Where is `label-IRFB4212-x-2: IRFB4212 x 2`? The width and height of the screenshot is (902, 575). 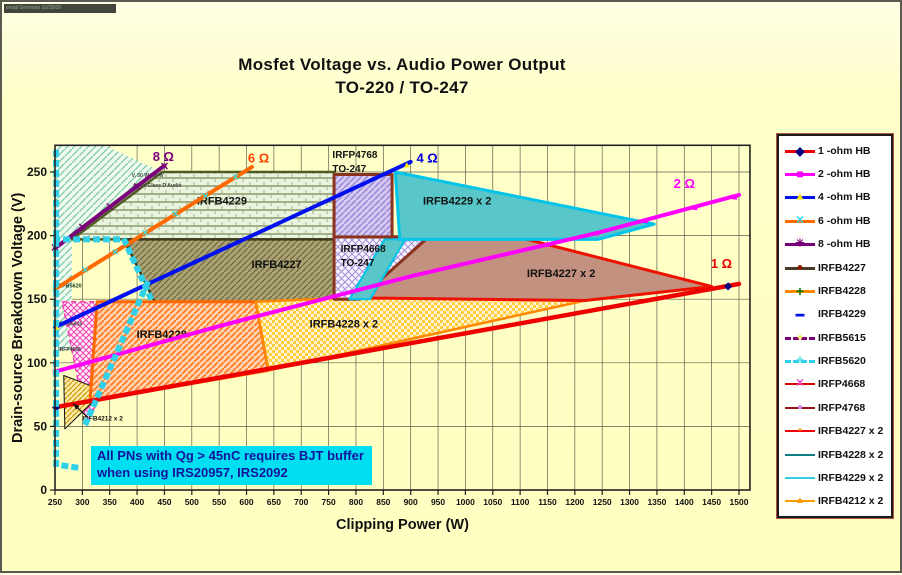
label-IRFB4212-x-2: IRFB4212 x 2 is located at coordinates (102, 418).